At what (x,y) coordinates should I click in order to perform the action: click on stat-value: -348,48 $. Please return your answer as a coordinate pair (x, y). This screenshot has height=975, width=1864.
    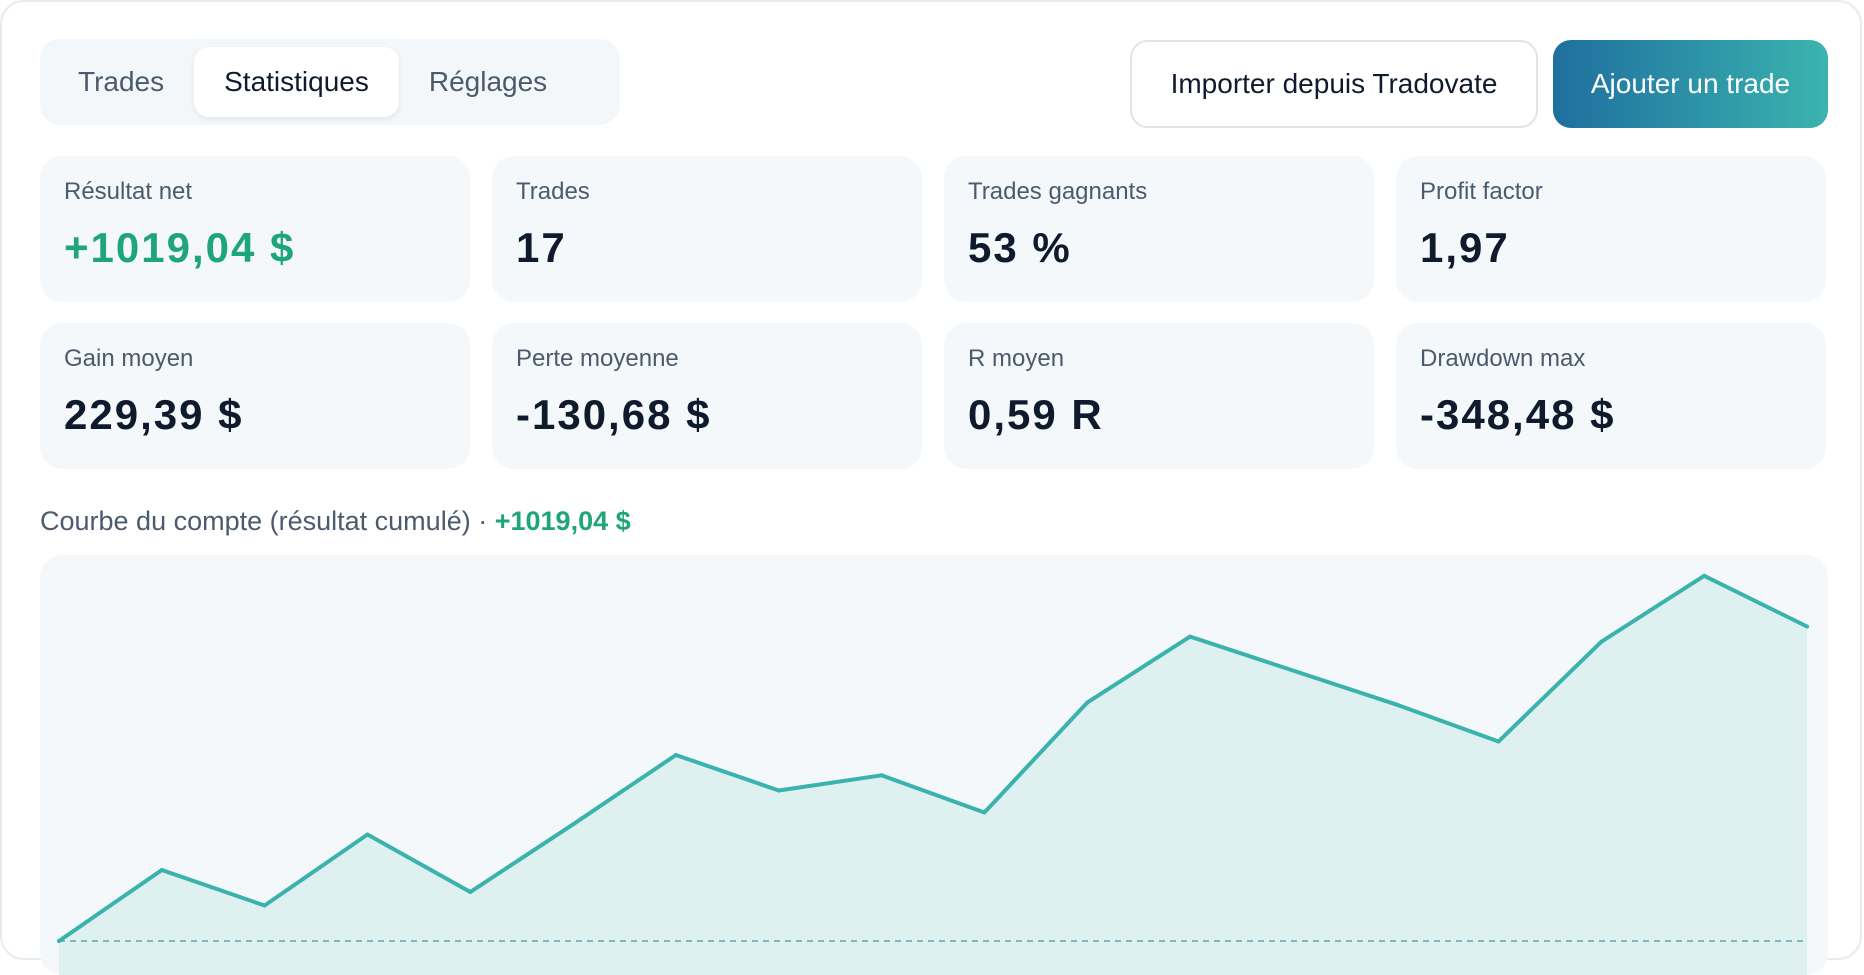
    Looking at the image, I should click on (1518, 414).